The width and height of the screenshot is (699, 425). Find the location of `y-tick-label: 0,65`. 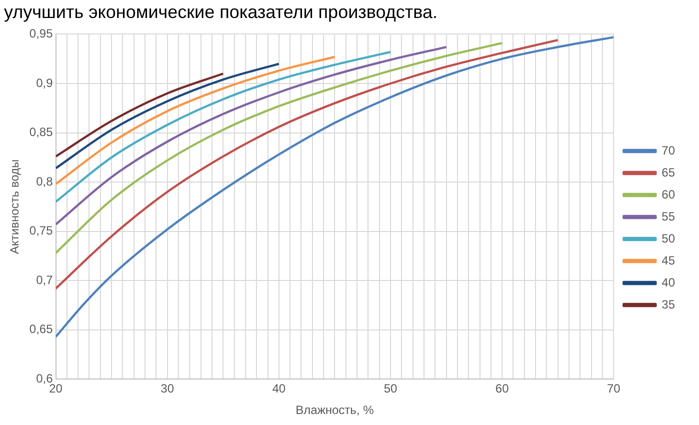

y-tick-label: 0,65 is located at coordinates (41, 329).